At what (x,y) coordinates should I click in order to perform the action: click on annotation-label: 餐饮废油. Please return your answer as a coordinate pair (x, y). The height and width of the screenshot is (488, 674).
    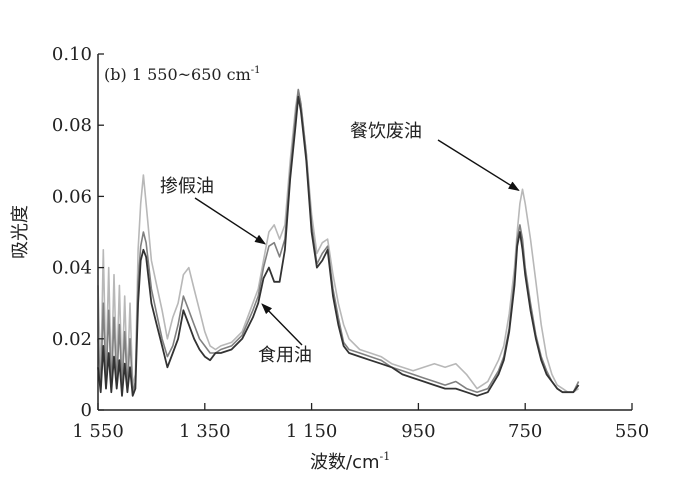
    Looking at the image, I should click on (386, 131).